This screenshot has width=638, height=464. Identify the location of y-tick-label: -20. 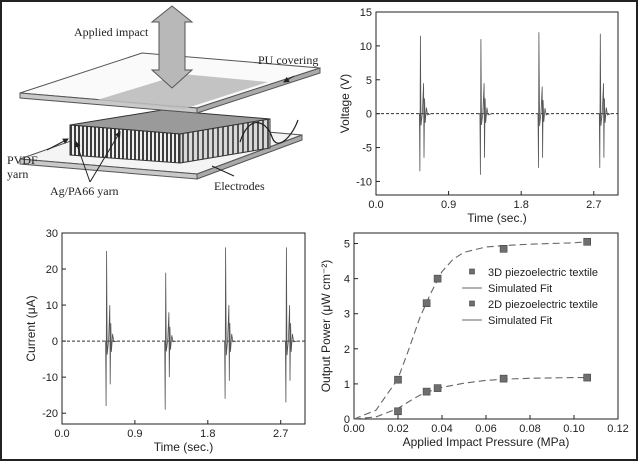
(50, 414).